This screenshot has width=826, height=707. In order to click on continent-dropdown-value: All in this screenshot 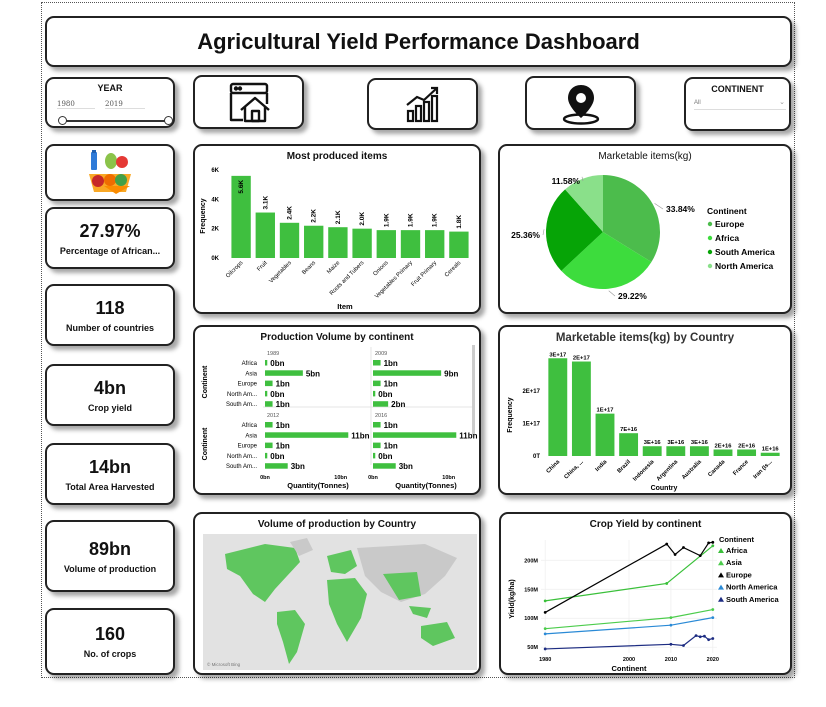, I will do `click(697, 103)`.